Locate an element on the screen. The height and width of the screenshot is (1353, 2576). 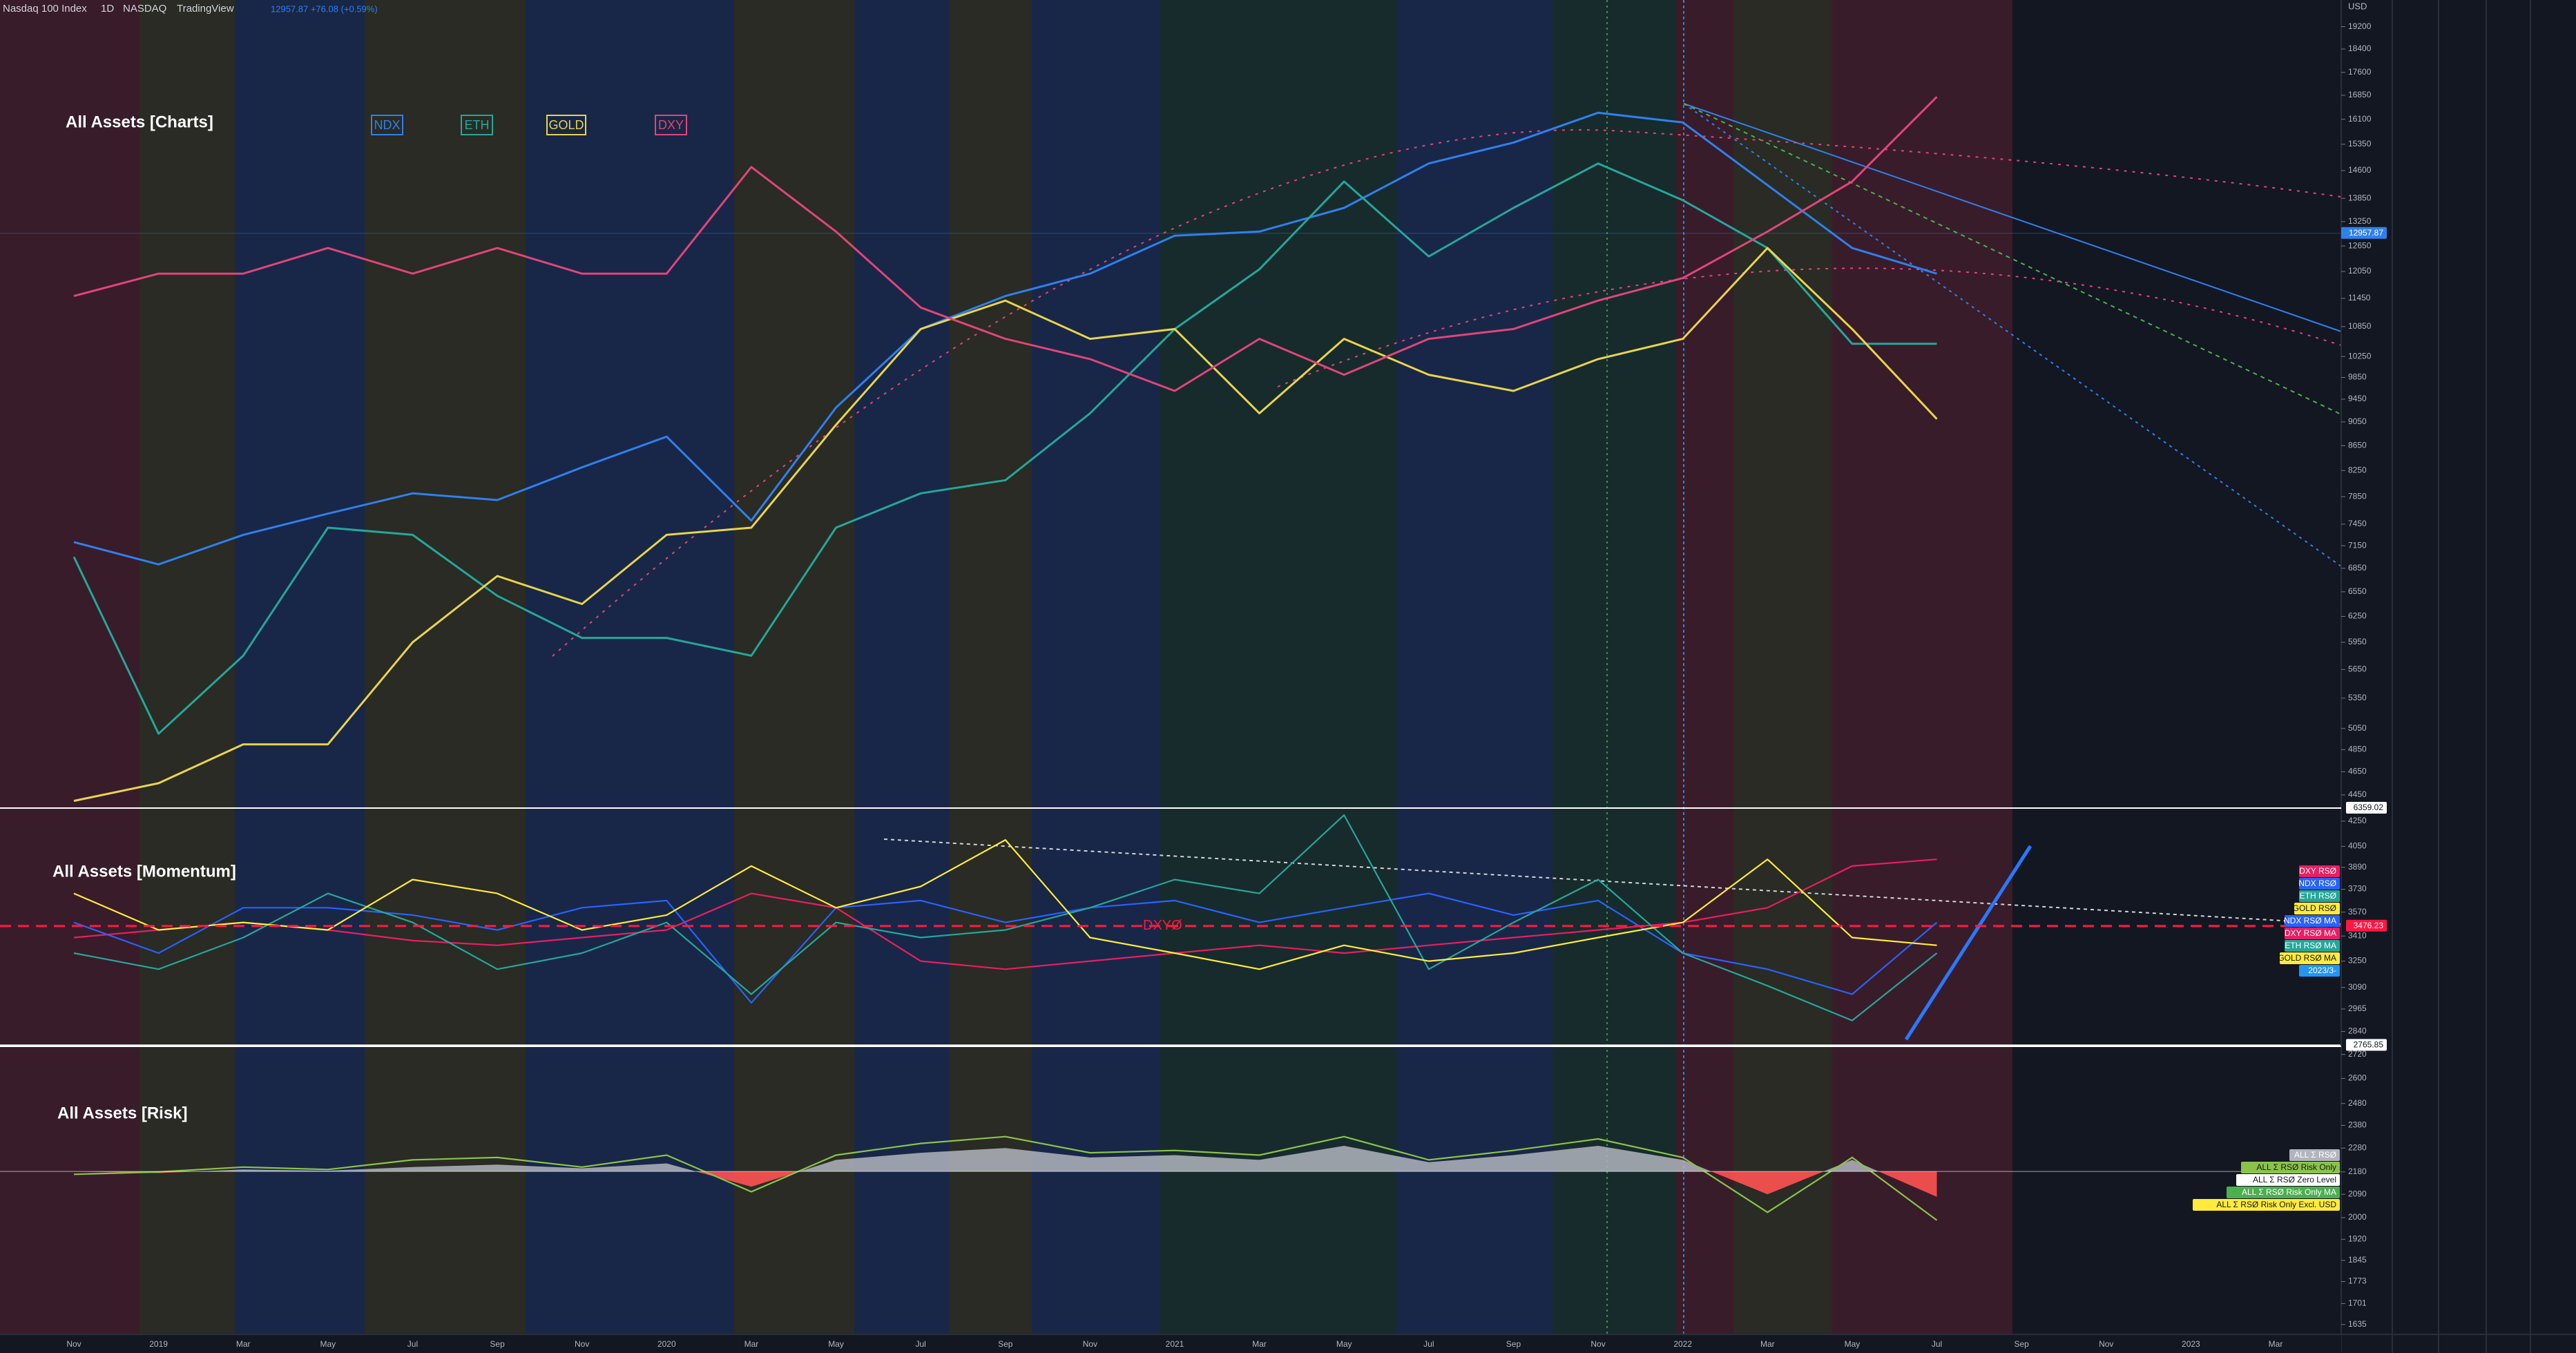
risk-area-negative is located at coordinates (1005, 1184).